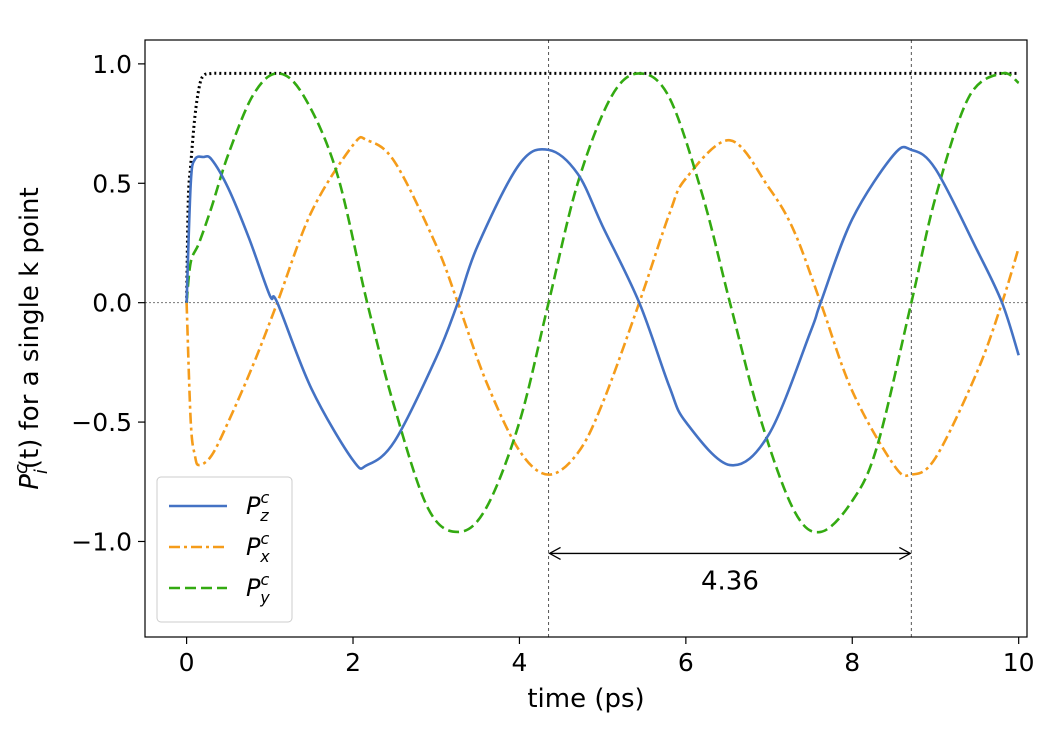 The image size is (1040, 754). I want to click on period-annotation: 4.36, so click(730, 571).